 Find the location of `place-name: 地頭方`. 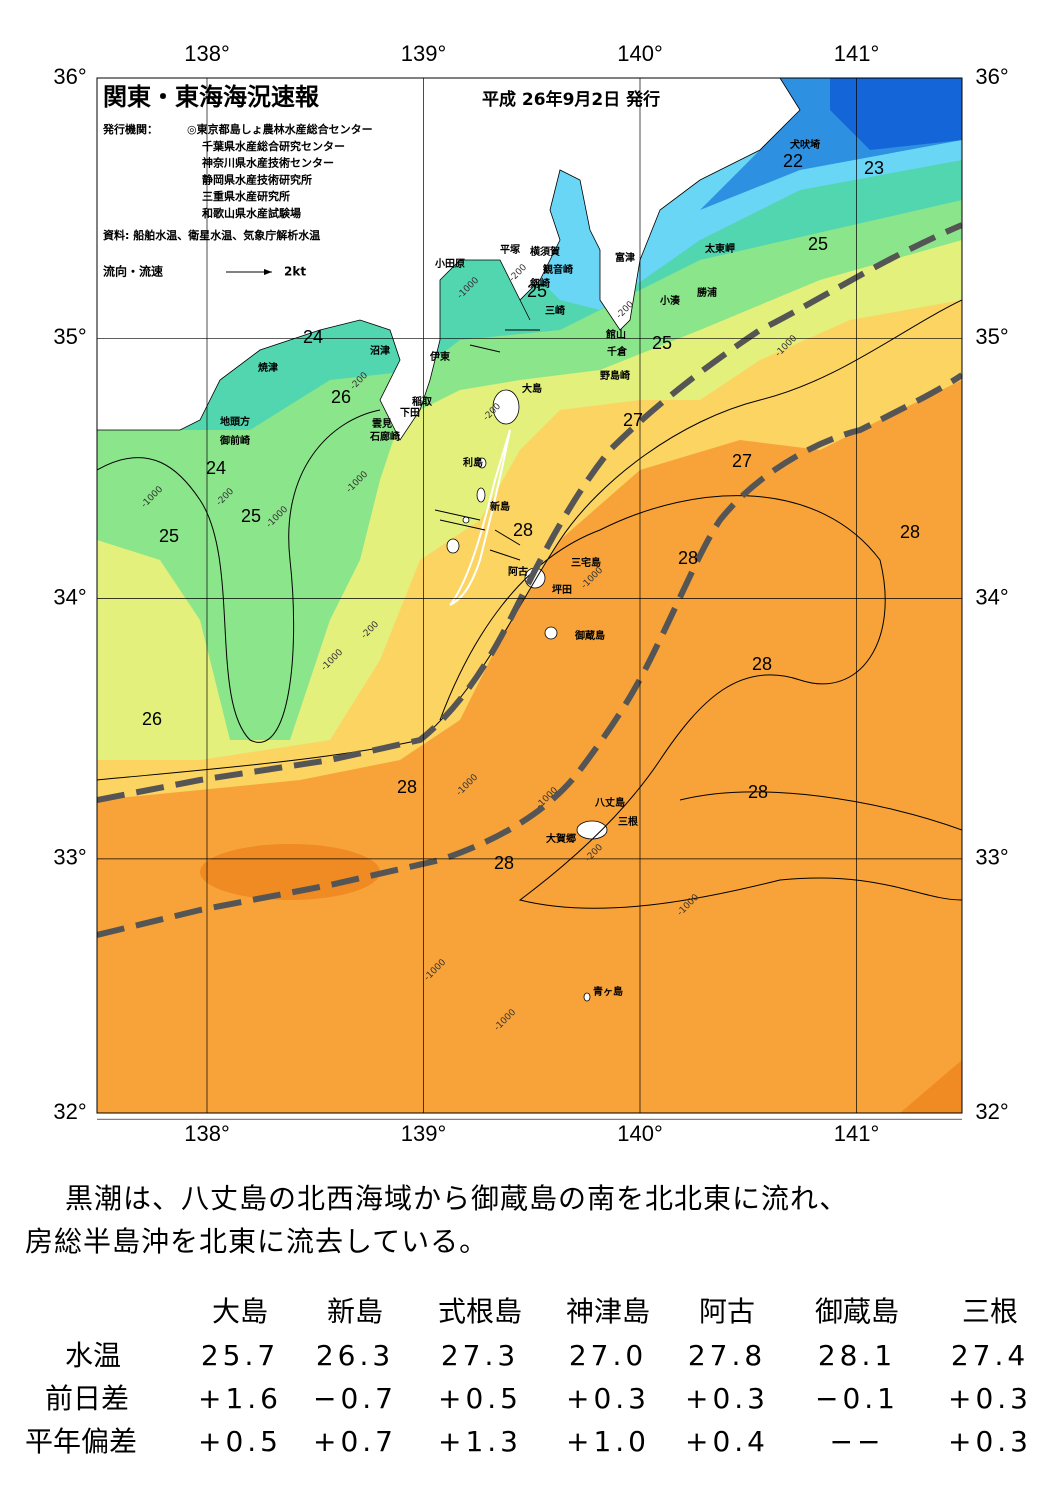

place-name: 地頭方 is located at coordinates (235, 421).